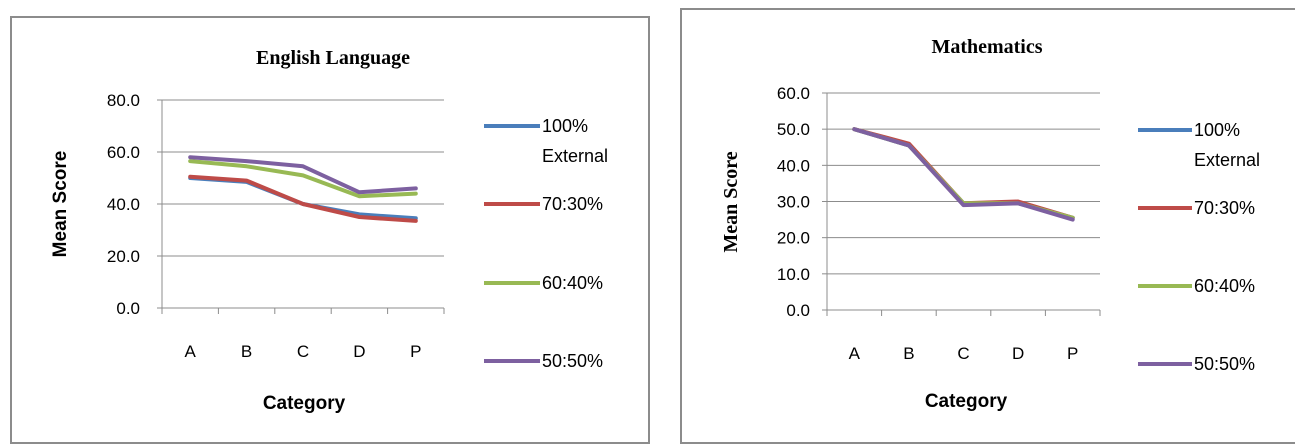  I want to click on english-legend-label-1: External, so click(575, 156).